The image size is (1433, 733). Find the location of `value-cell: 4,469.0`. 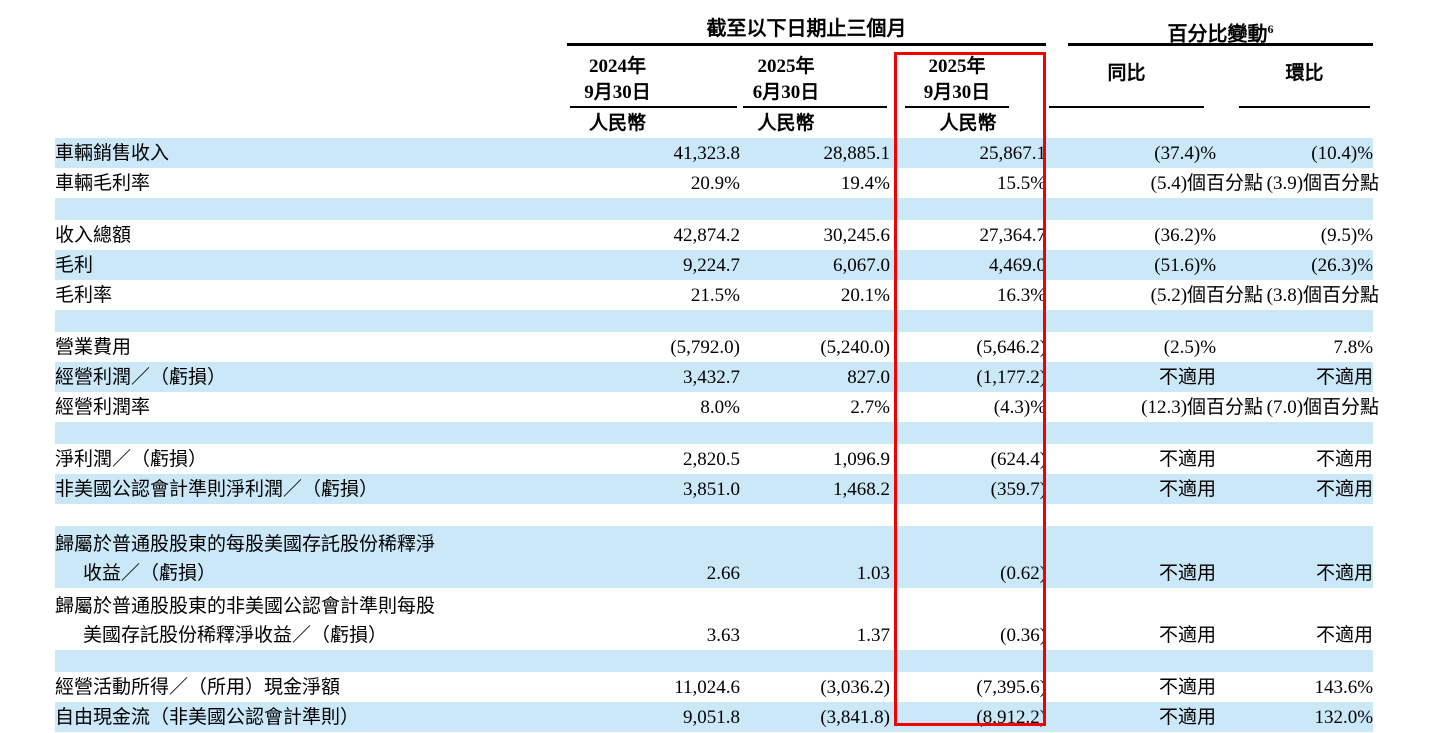

value-cell: 4,469.0 is located at coordinates (968, 265).